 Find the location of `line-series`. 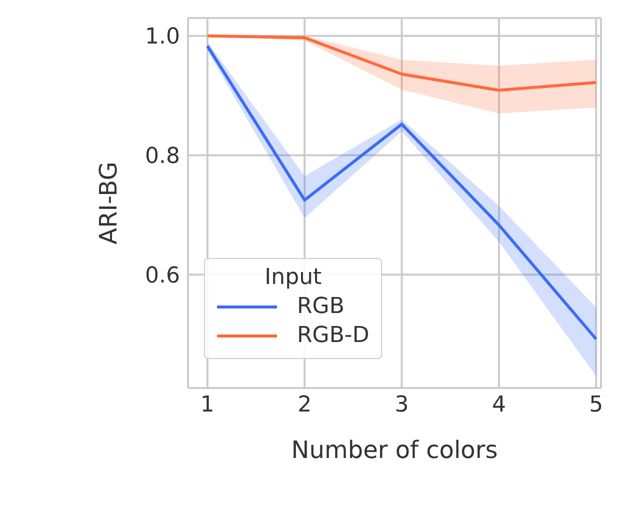

line-series is located at coordinates (402, 63).